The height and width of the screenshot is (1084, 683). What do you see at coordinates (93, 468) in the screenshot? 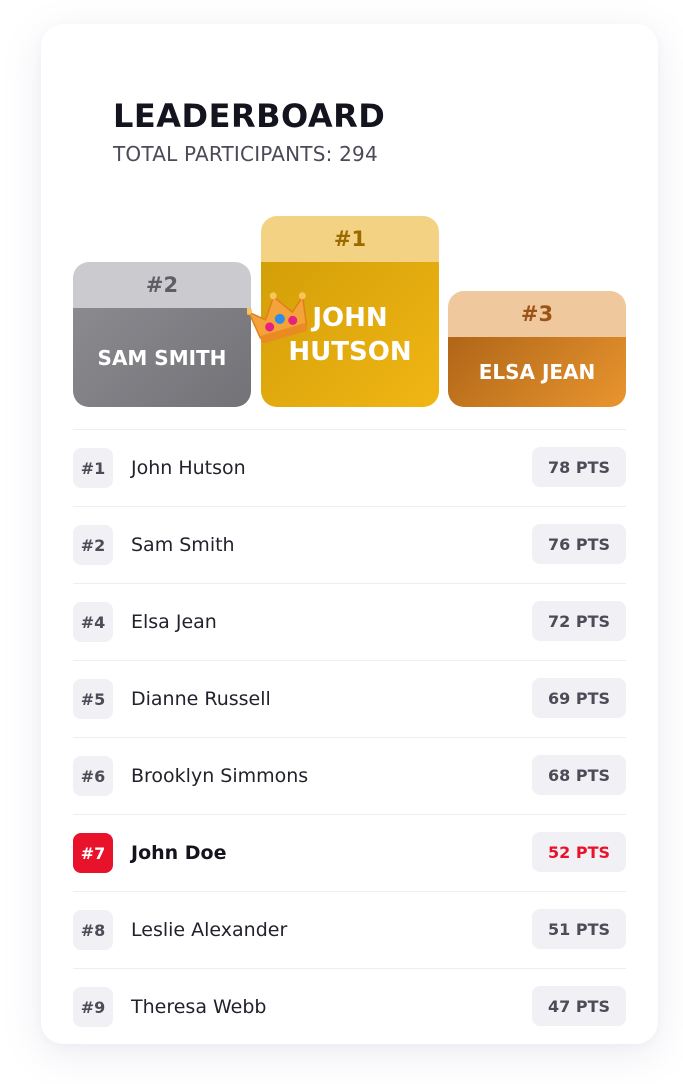
I see `rank-badge: #1` at bounding box center [93, 468].